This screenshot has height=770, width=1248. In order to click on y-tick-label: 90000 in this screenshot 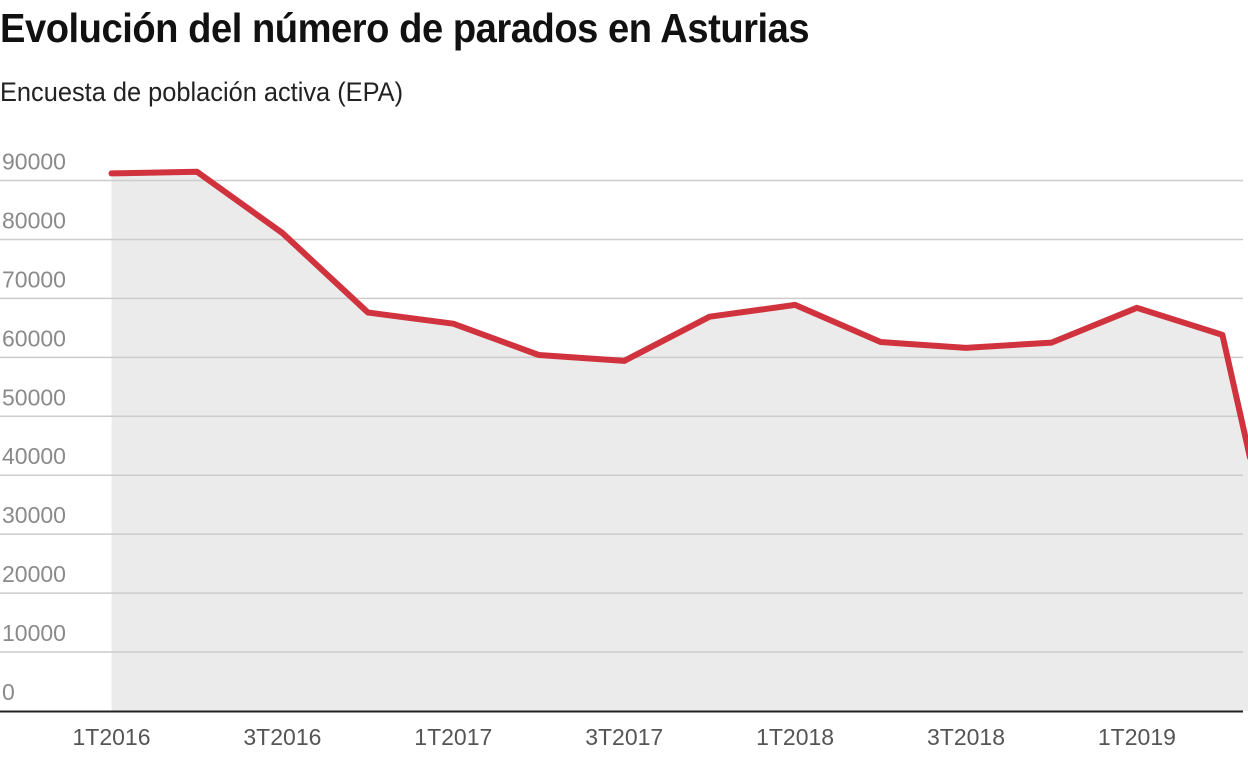, I will do `click(34, 162)`.